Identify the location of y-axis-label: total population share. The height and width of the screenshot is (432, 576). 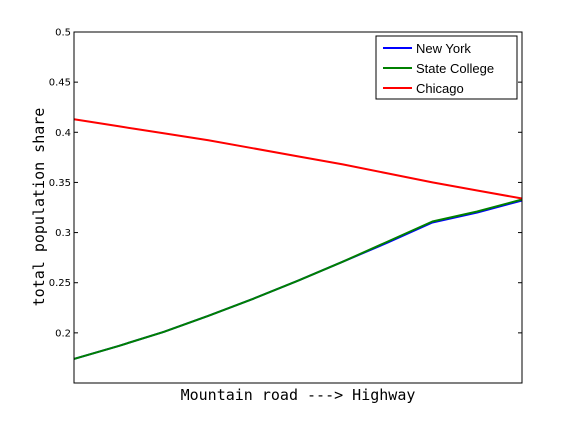
(39, 207).